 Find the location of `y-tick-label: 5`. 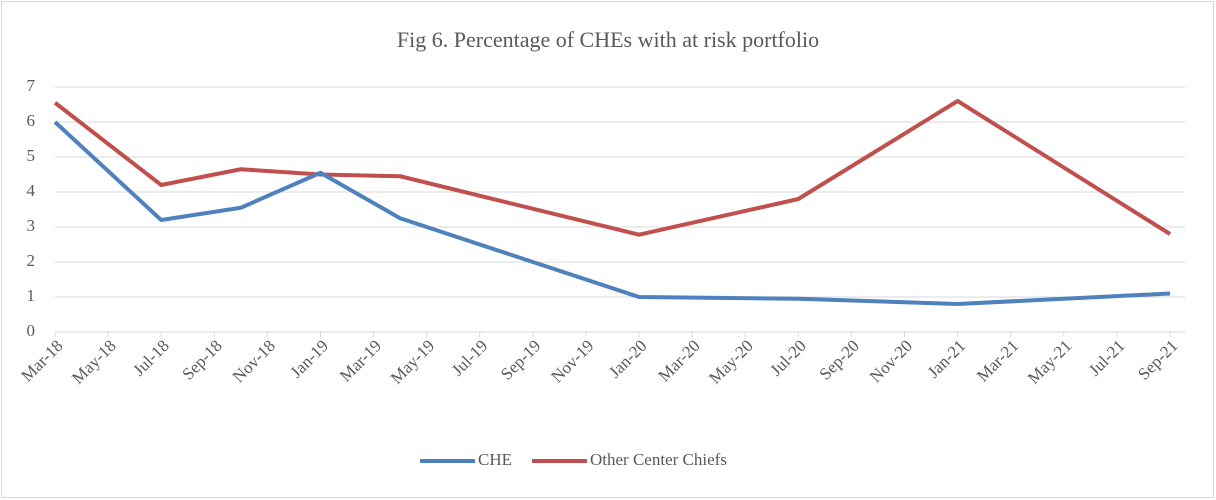

y-tick-label: 5 is located at coordinates (31, 155).